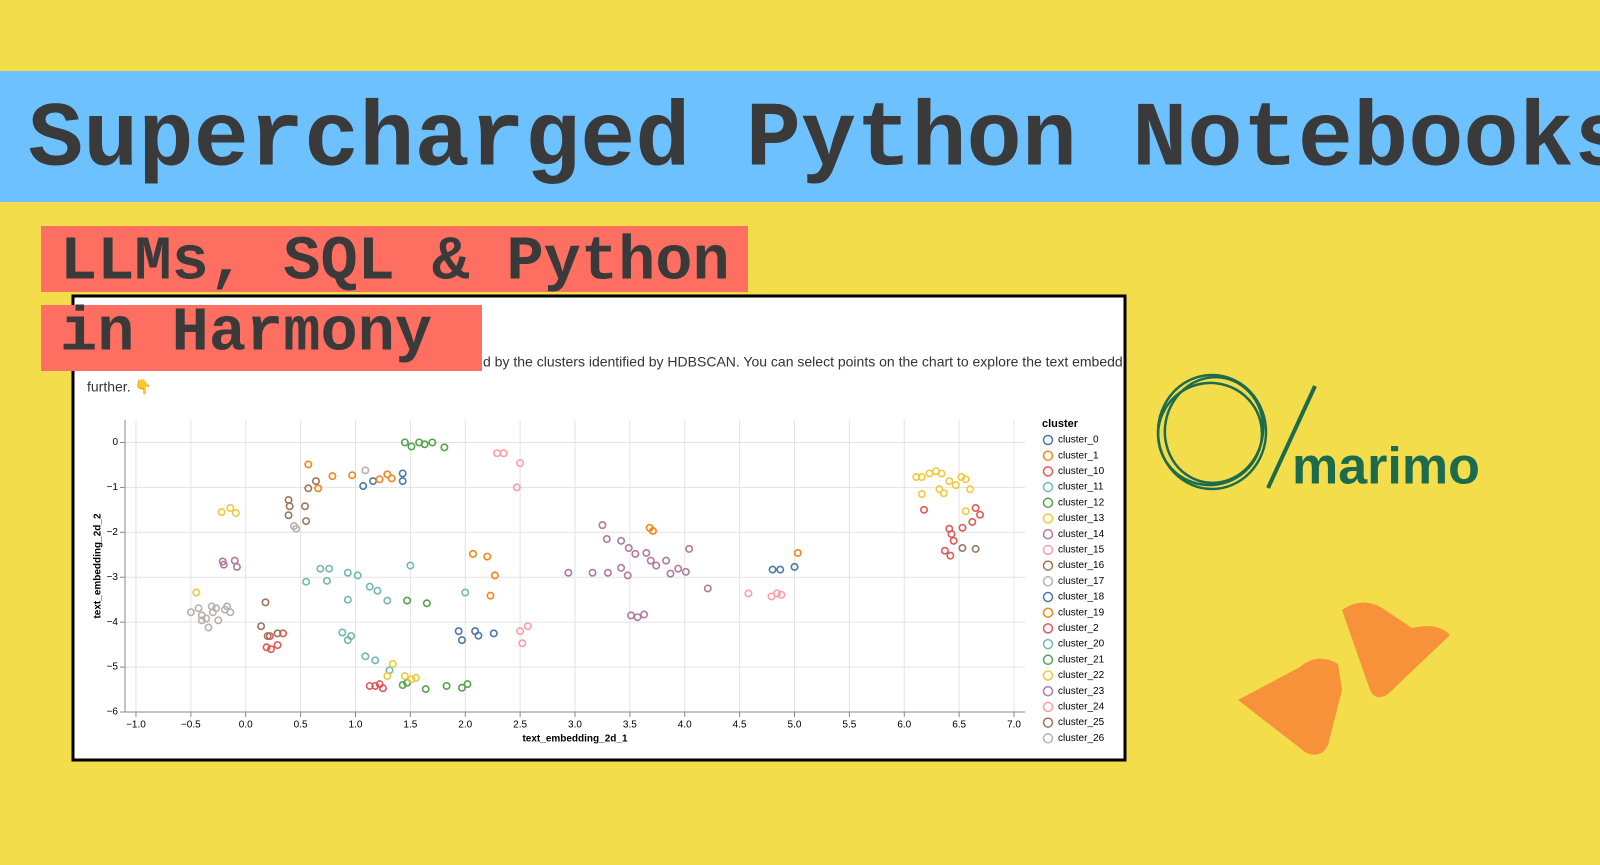 This screenshot has height=865, width=1600. Describe the element at coordinates (136, 725) in the screenshot. I see `x-tick-label: −1.0` at that location.